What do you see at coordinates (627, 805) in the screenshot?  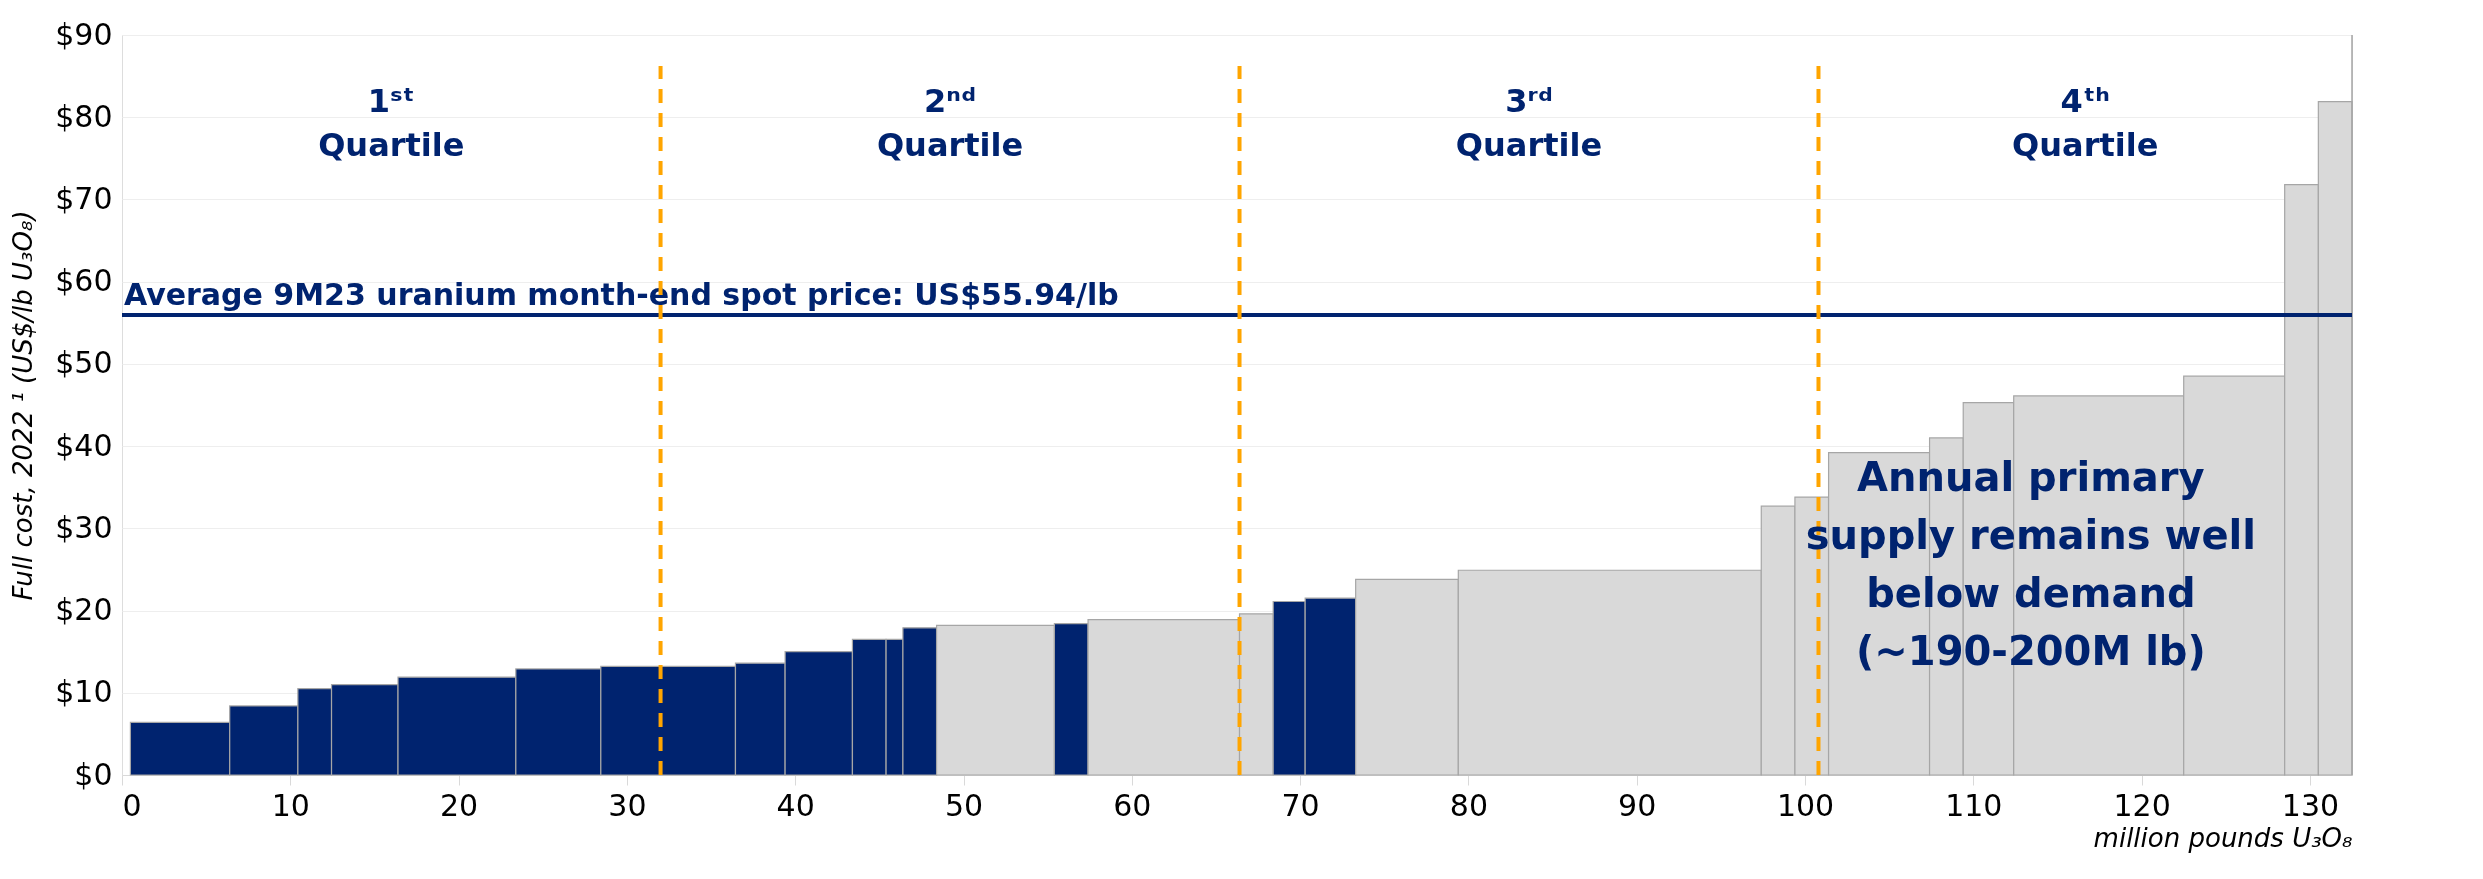 I see `x-tick-label: 30` at bounding box center [627, 805].